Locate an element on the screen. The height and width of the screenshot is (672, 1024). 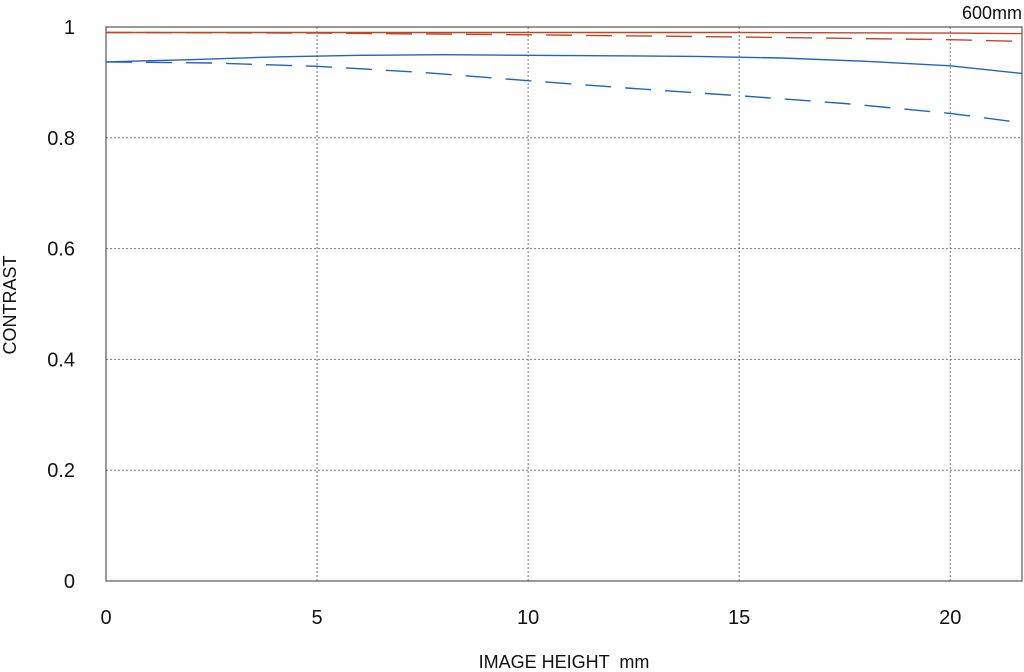
y-tick-label: 0.2 is located at coordinates (61, 471).